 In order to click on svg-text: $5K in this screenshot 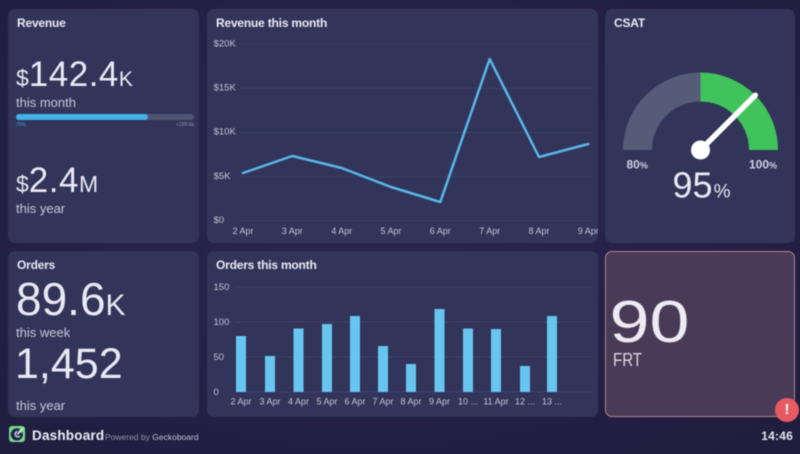, I will do `click(223, 176)`.